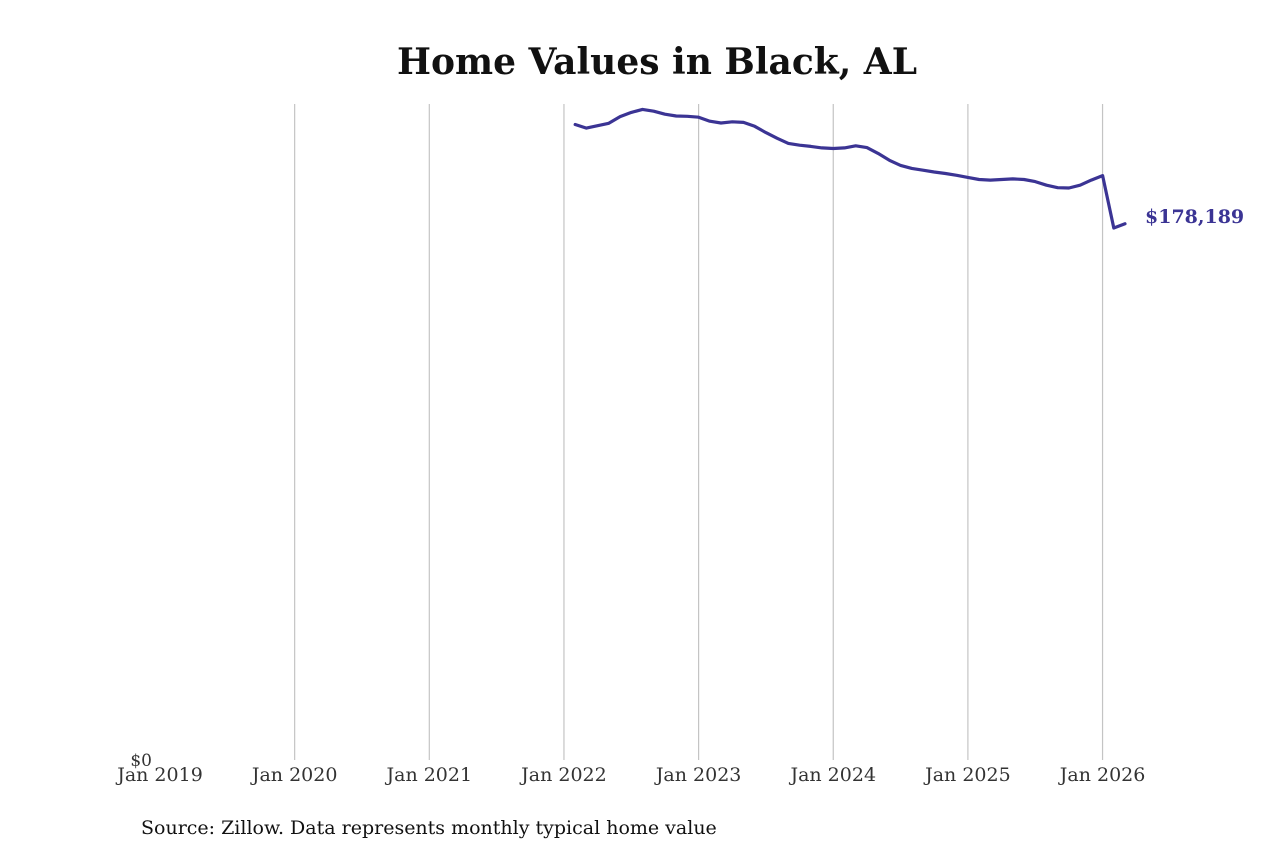 Image resolution: width=1280 pixels, height=853 pixels. Describe the element at coordinates (429, 775) in the screenshot. I see `x-tick-label-2021: Jan 2021` at that location.